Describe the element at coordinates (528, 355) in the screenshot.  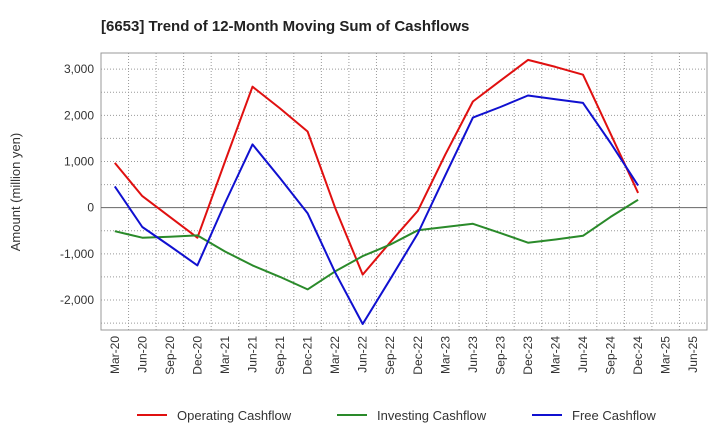
I see `x-tick-label: Dec-23` at that location.